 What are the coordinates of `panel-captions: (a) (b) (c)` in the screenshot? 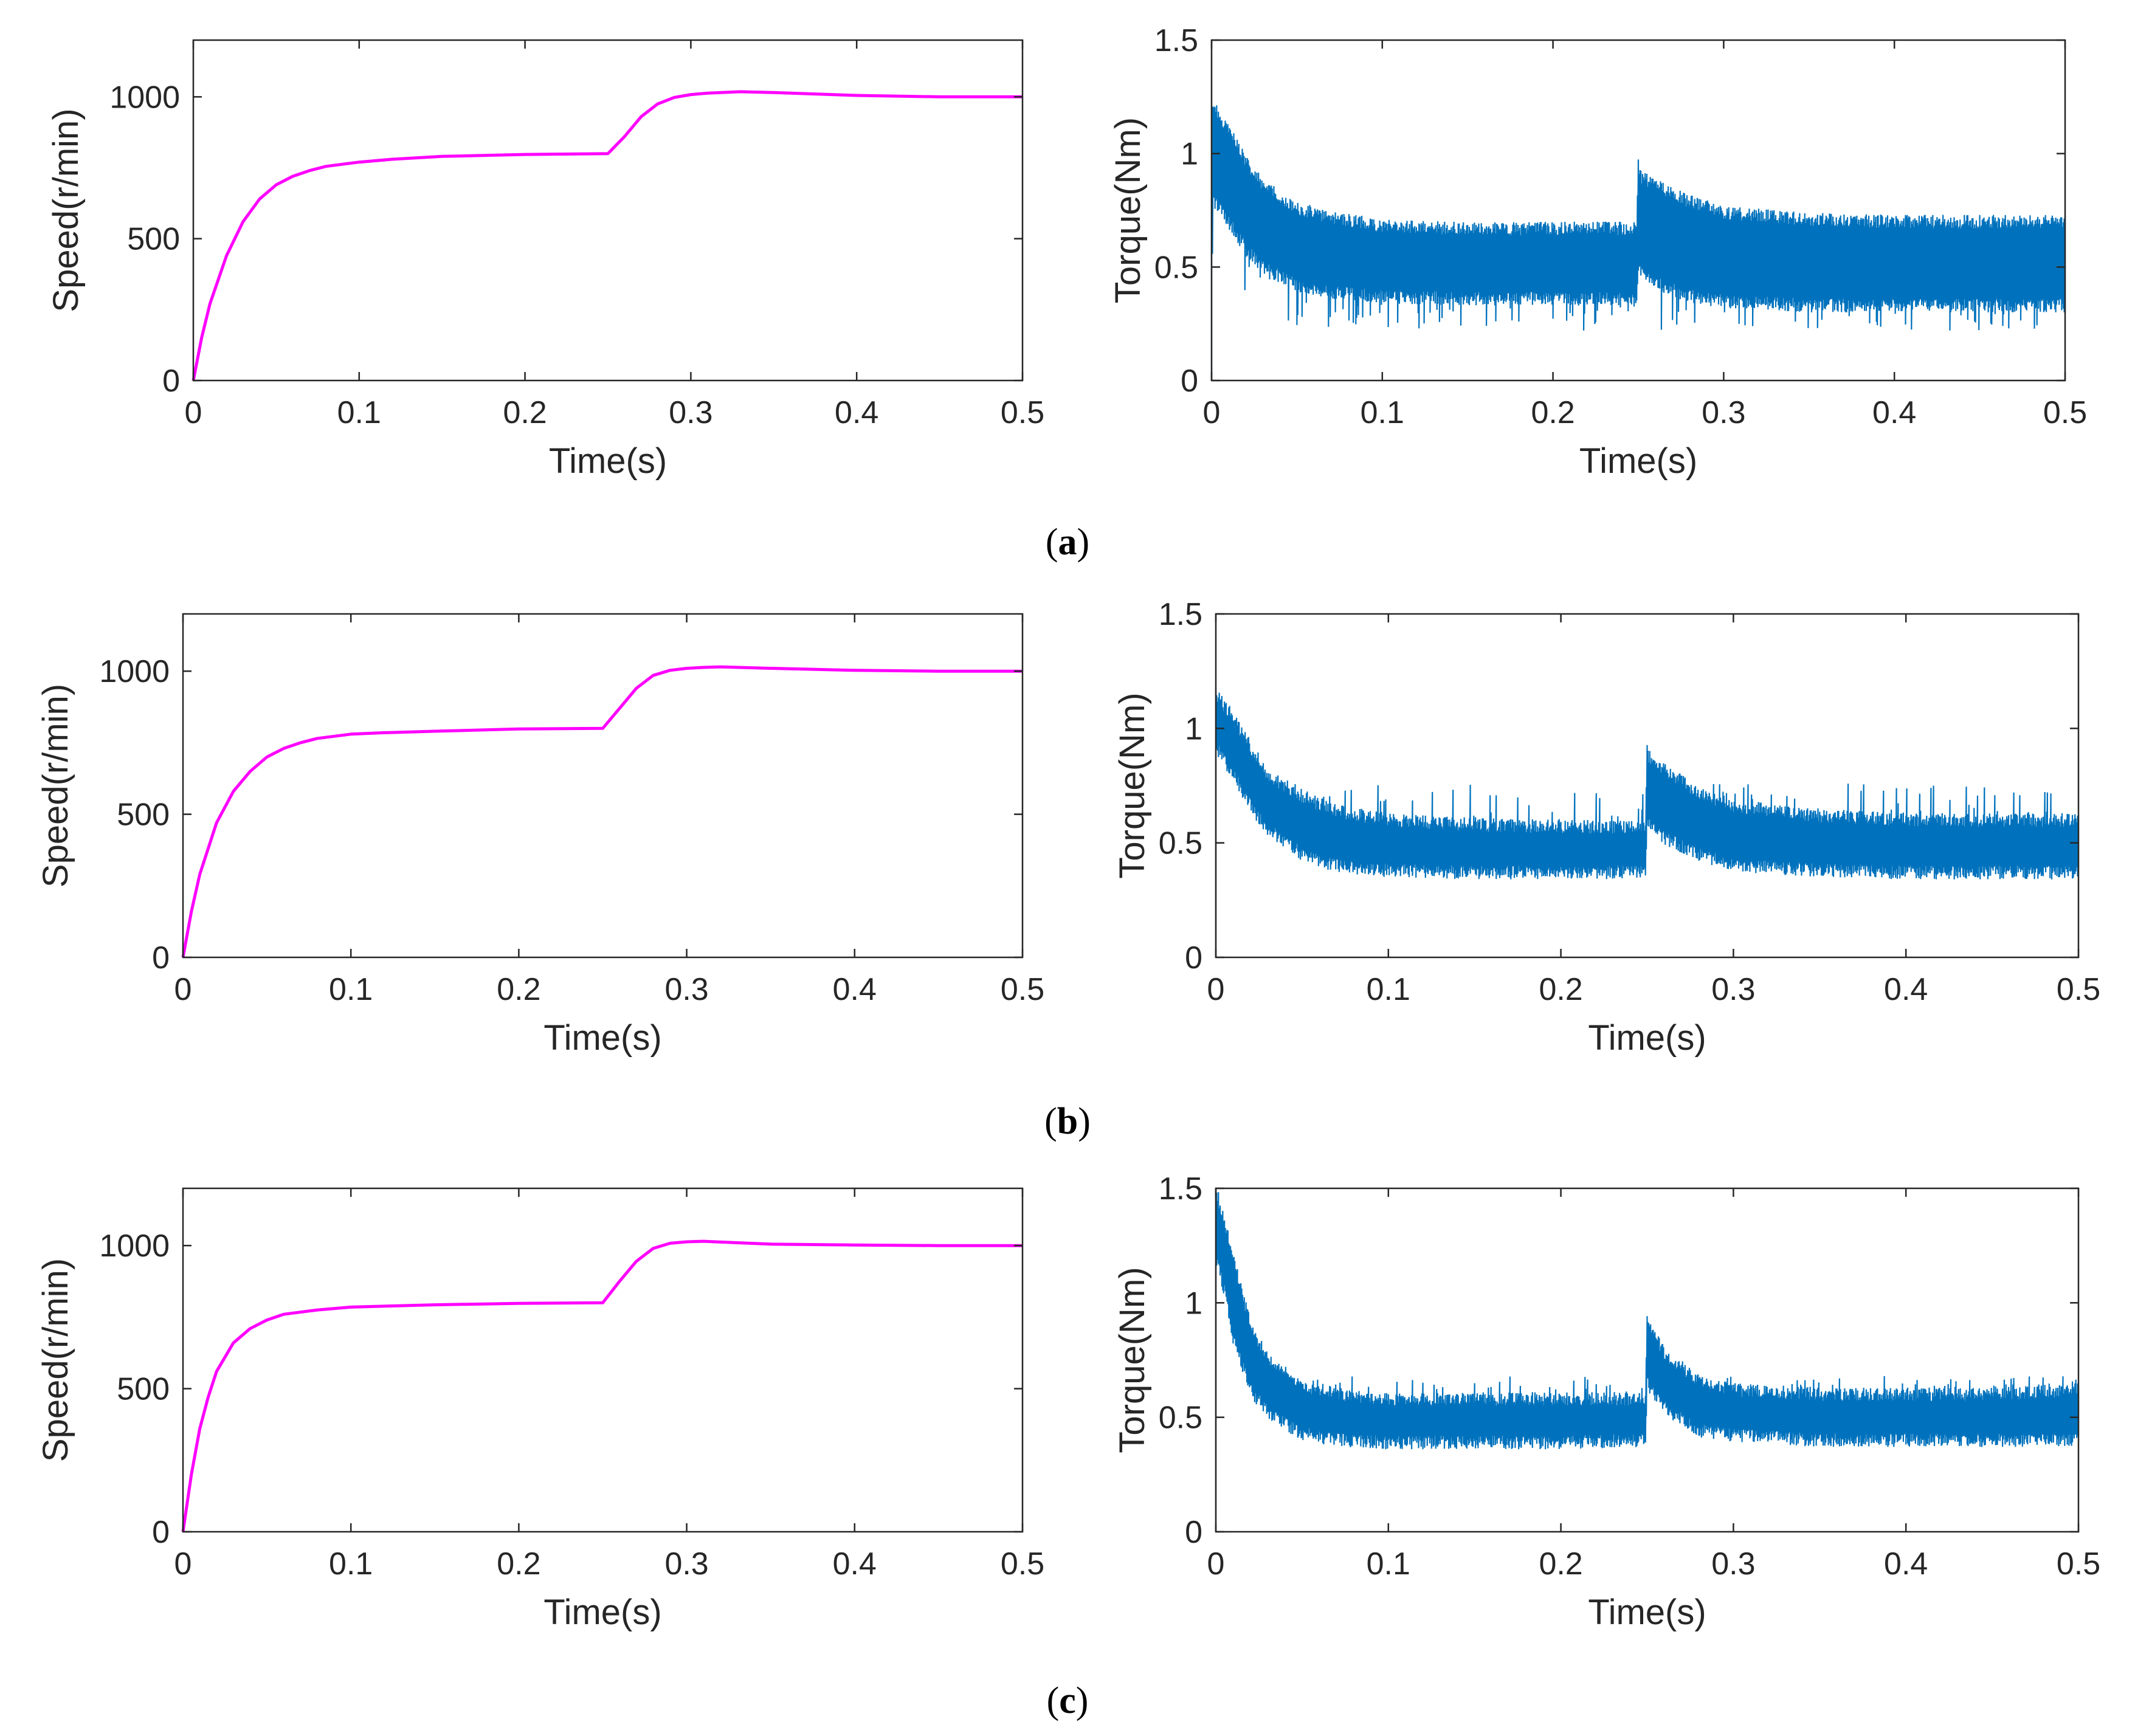 It's located at (1067, 1121).